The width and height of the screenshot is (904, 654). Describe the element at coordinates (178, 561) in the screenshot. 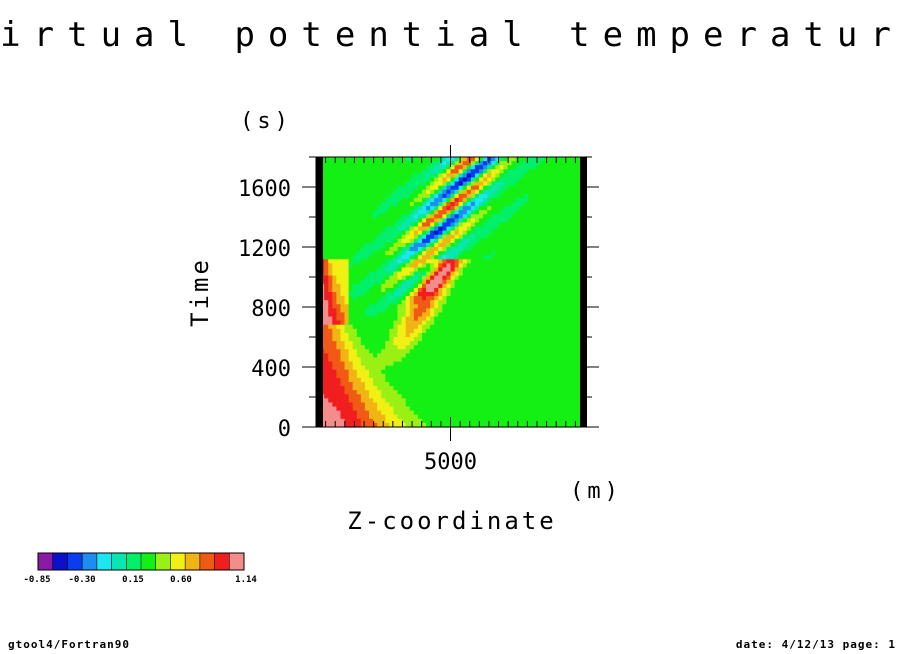

I see `colorbar-swatch` at that location.